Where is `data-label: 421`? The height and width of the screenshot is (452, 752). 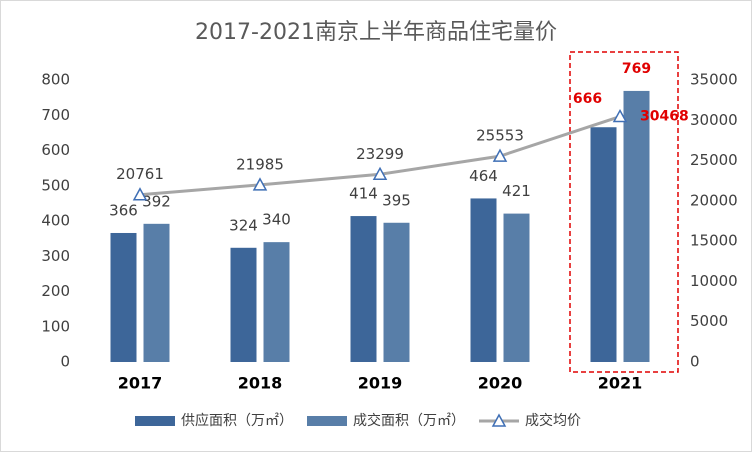
data-label: 421 is located at coordinates (516, 191).